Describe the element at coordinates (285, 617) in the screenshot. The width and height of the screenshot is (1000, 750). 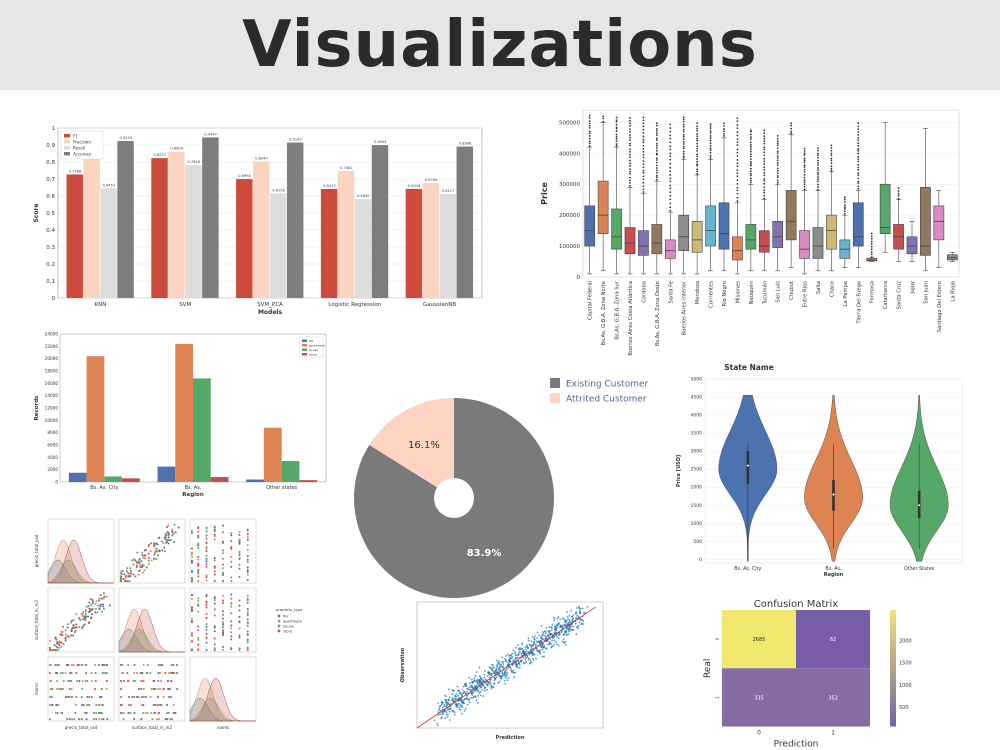
I see `legend-label: PH` at that location.